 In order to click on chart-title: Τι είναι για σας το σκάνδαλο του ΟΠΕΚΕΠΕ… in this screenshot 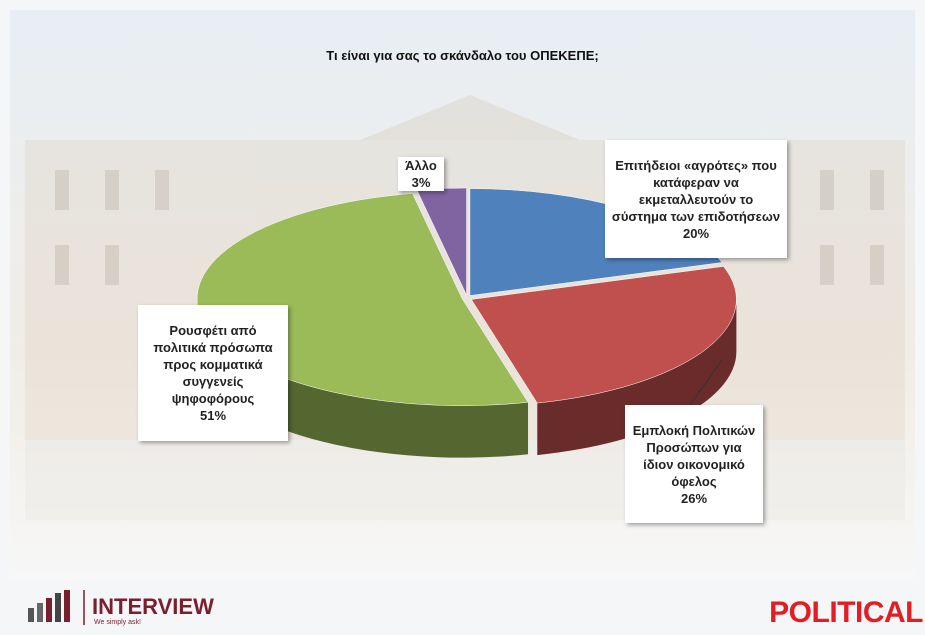, I will do `click(462, 55)`.